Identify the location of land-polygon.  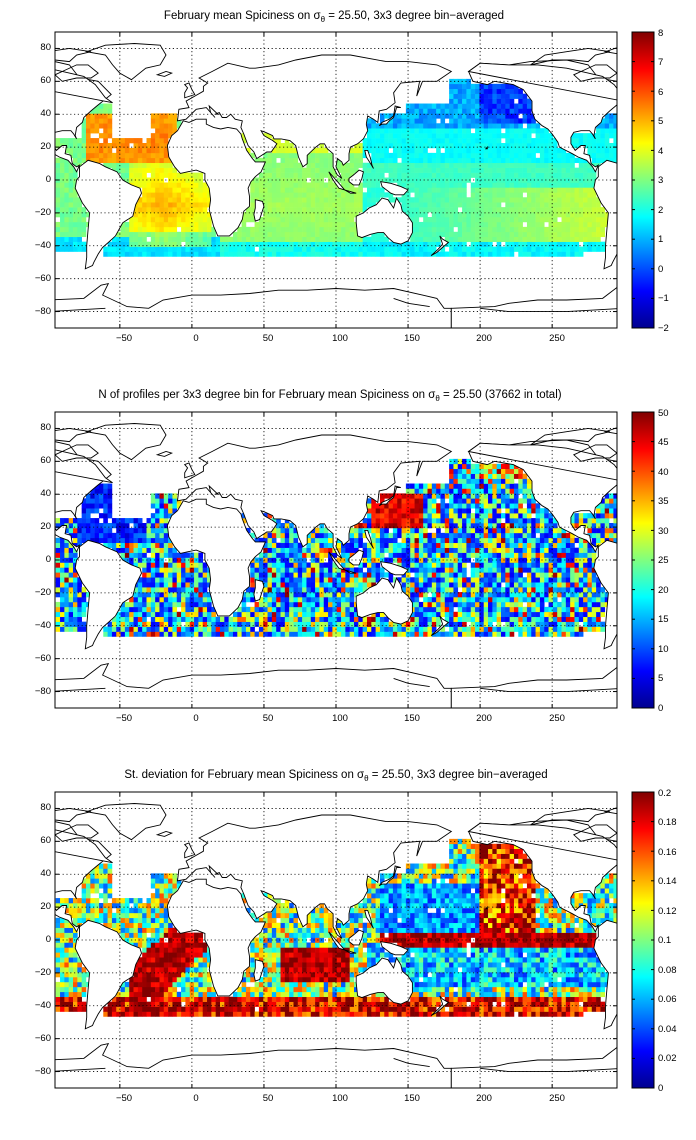
(253, 305).